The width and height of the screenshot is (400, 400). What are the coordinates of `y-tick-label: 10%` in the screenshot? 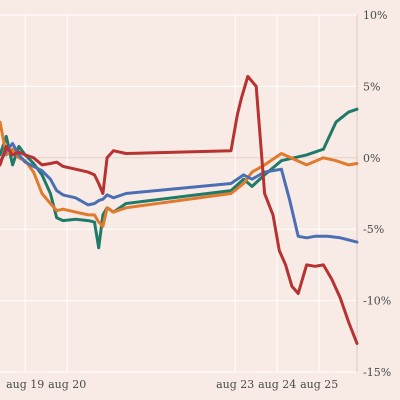 It's located at (375, 15).